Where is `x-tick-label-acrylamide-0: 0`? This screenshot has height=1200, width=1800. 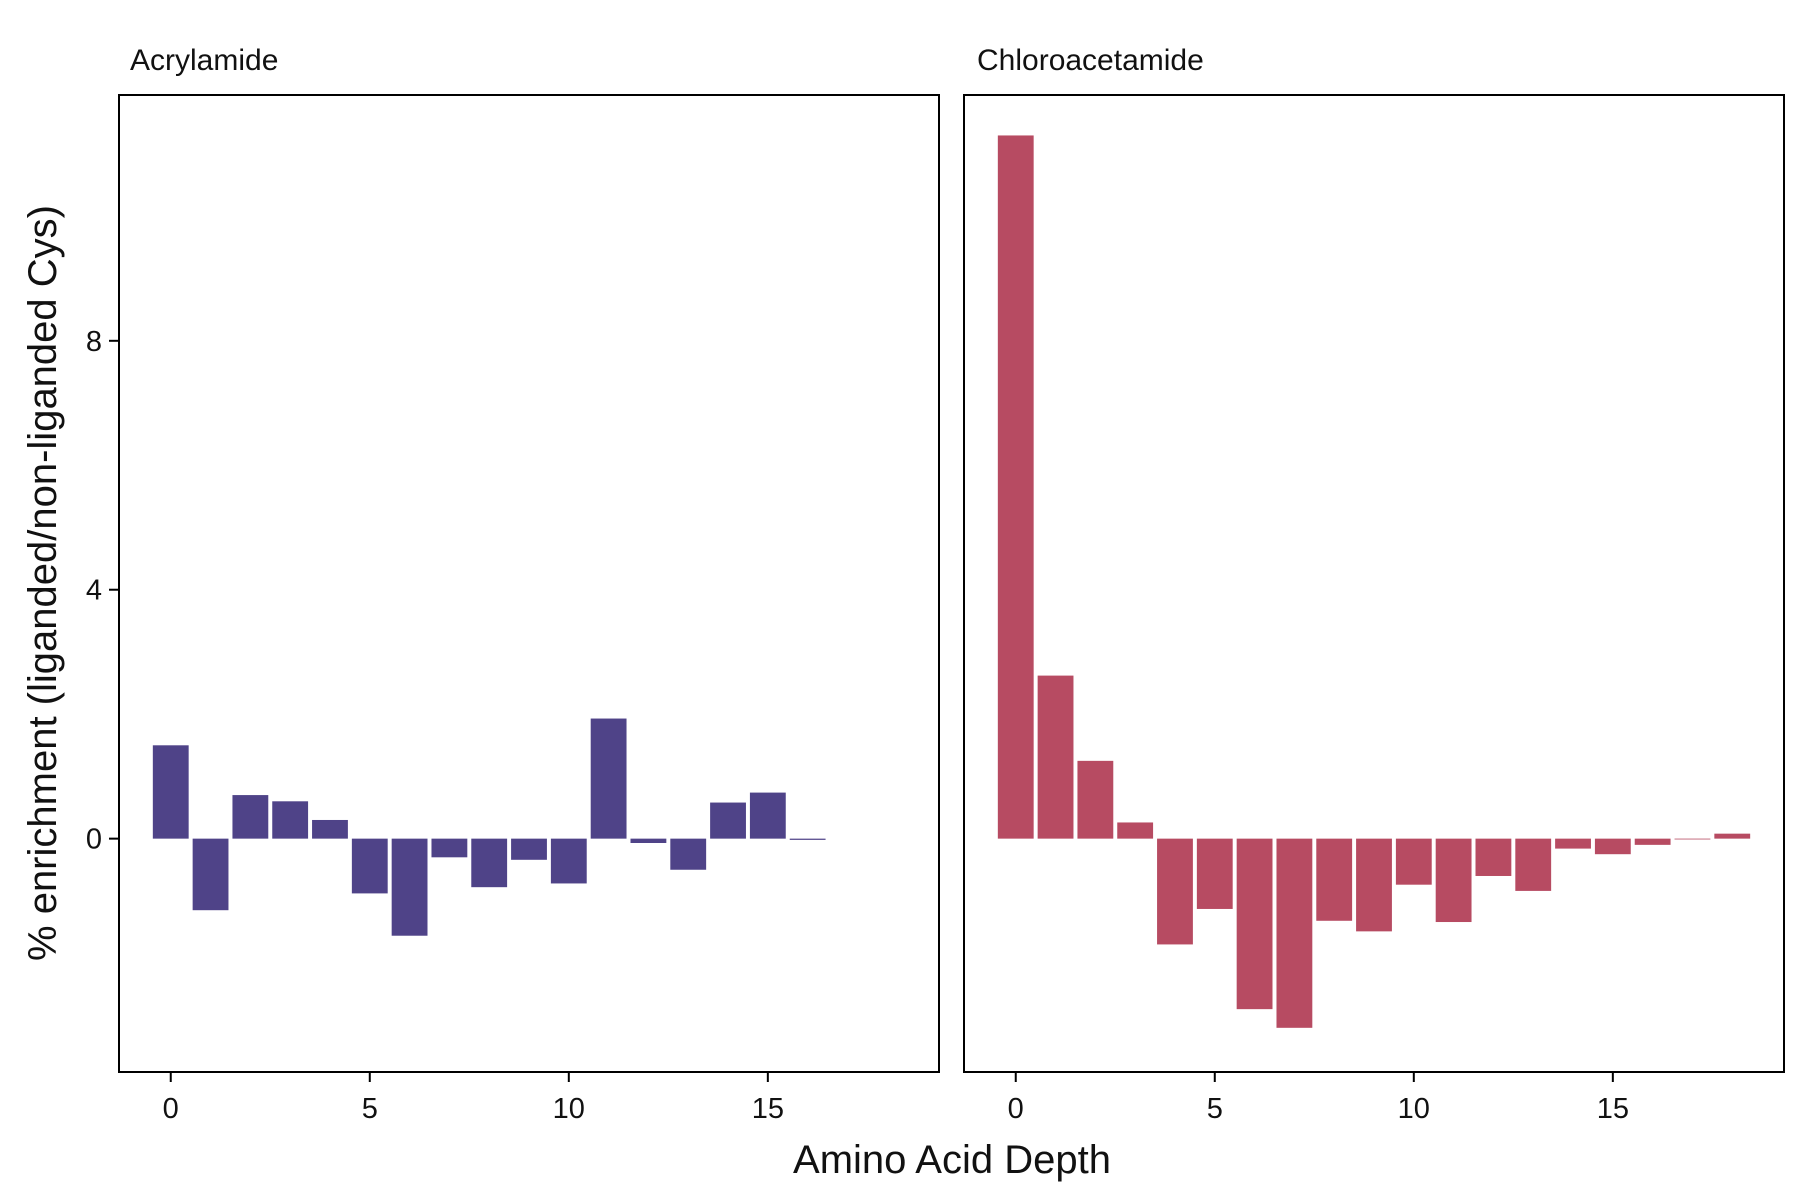 x-tick-label-acrylamide-0: 0 is located at coordinates (171, 1109).